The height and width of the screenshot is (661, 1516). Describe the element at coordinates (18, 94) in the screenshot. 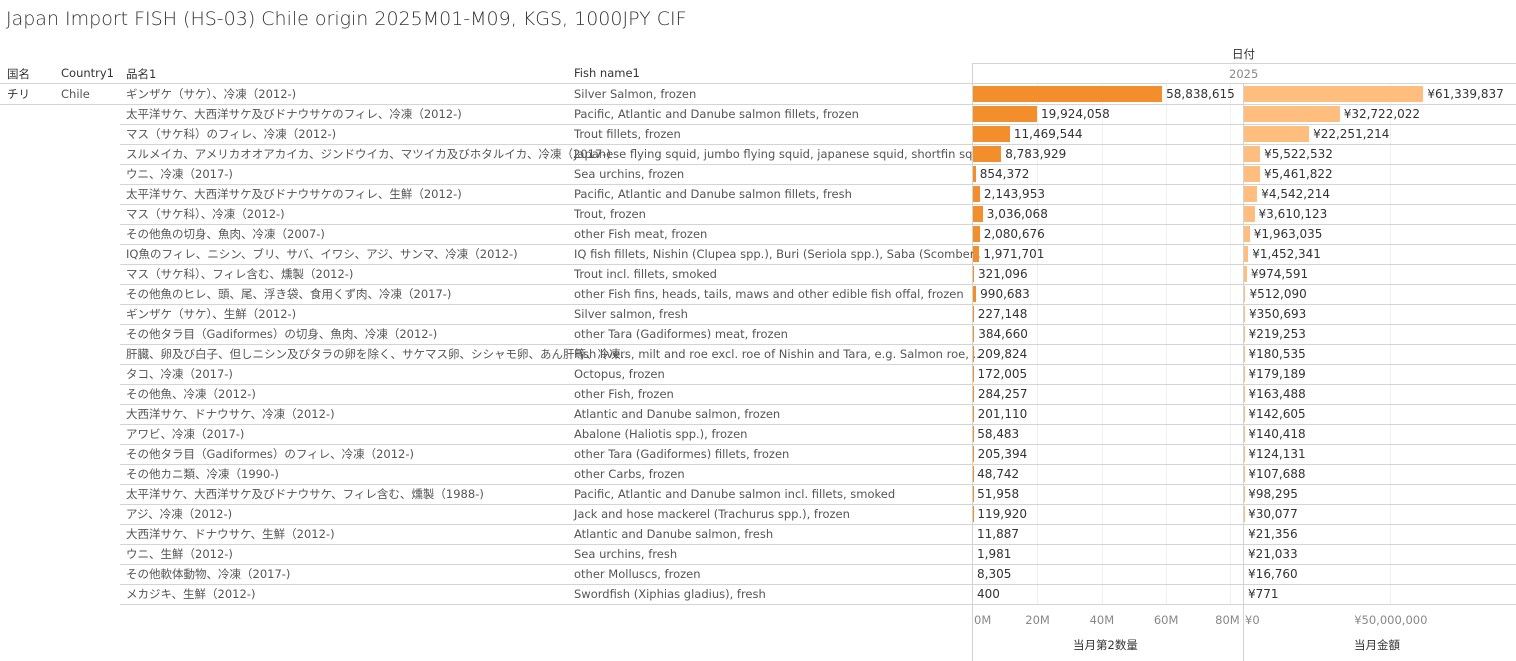

I see `country-cell: チリ` at that location.